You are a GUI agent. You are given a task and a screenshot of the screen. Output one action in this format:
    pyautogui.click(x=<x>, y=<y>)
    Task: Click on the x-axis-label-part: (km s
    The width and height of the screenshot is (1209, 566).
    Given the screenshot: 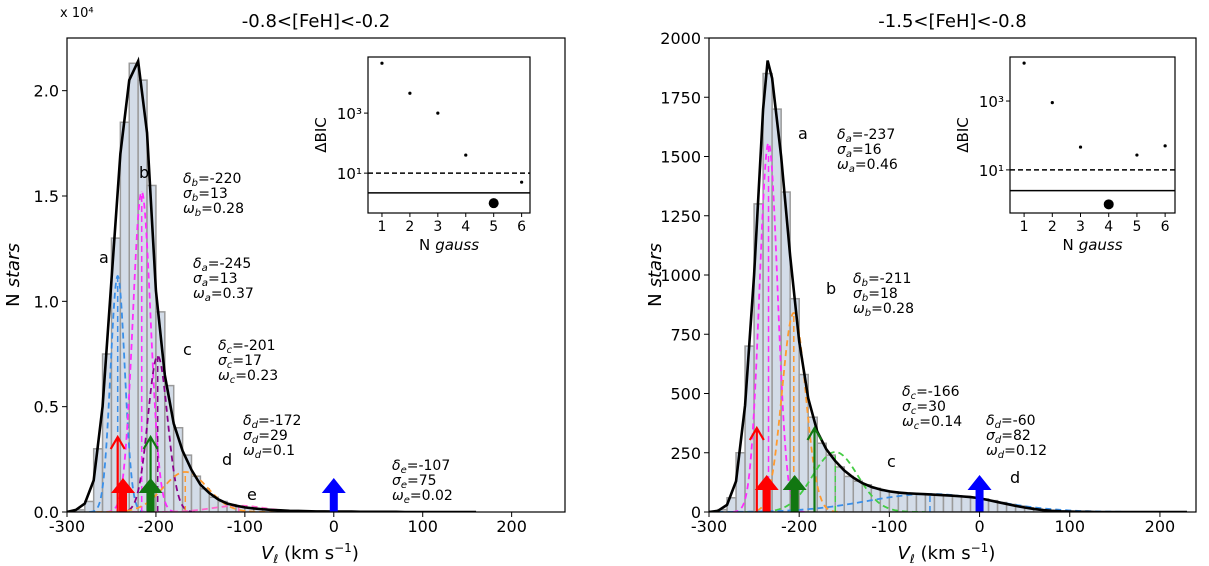 What is the action you would take?
    pyautogui.click(x=943, y=553)
    